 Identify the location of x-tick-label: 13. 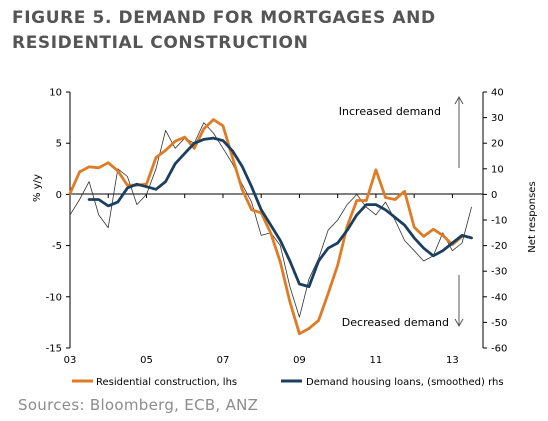
(452, 360).